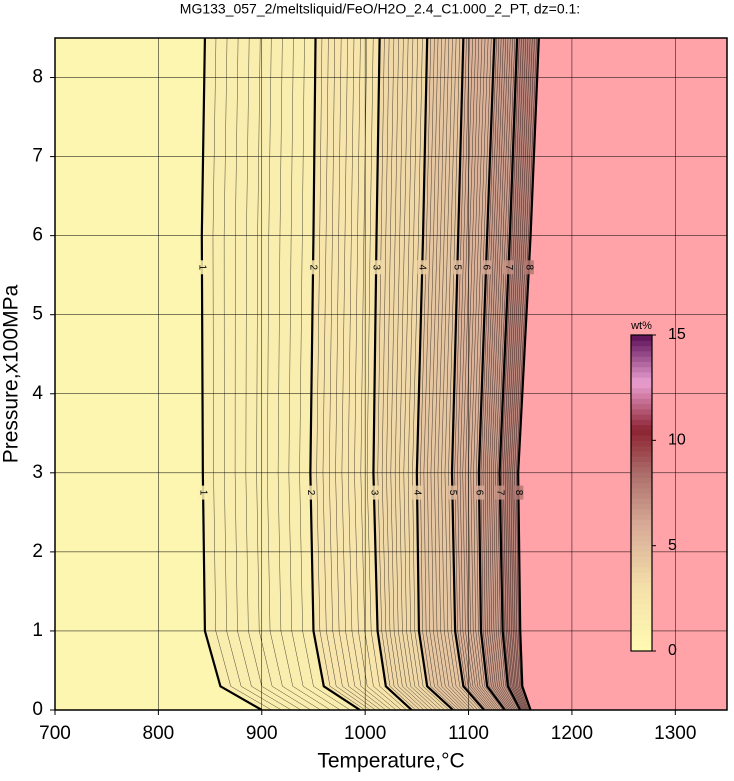  I want to click on x-tick-label: 1100, so click(468, 733).